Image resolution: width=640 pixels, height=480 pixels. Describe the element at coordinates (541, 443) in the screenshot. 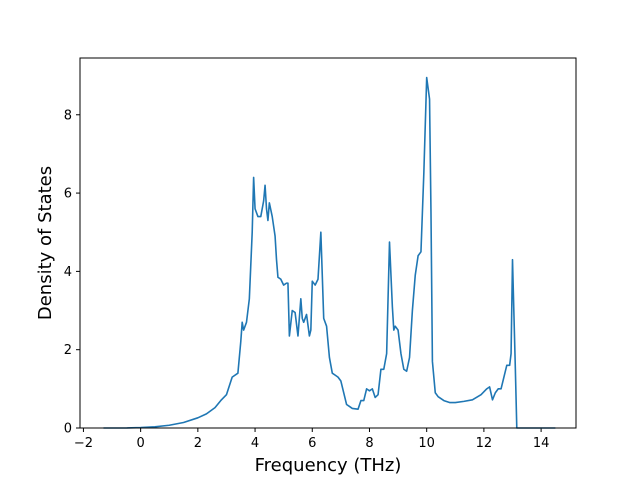

I see `x-tick-label: 14` at that location.